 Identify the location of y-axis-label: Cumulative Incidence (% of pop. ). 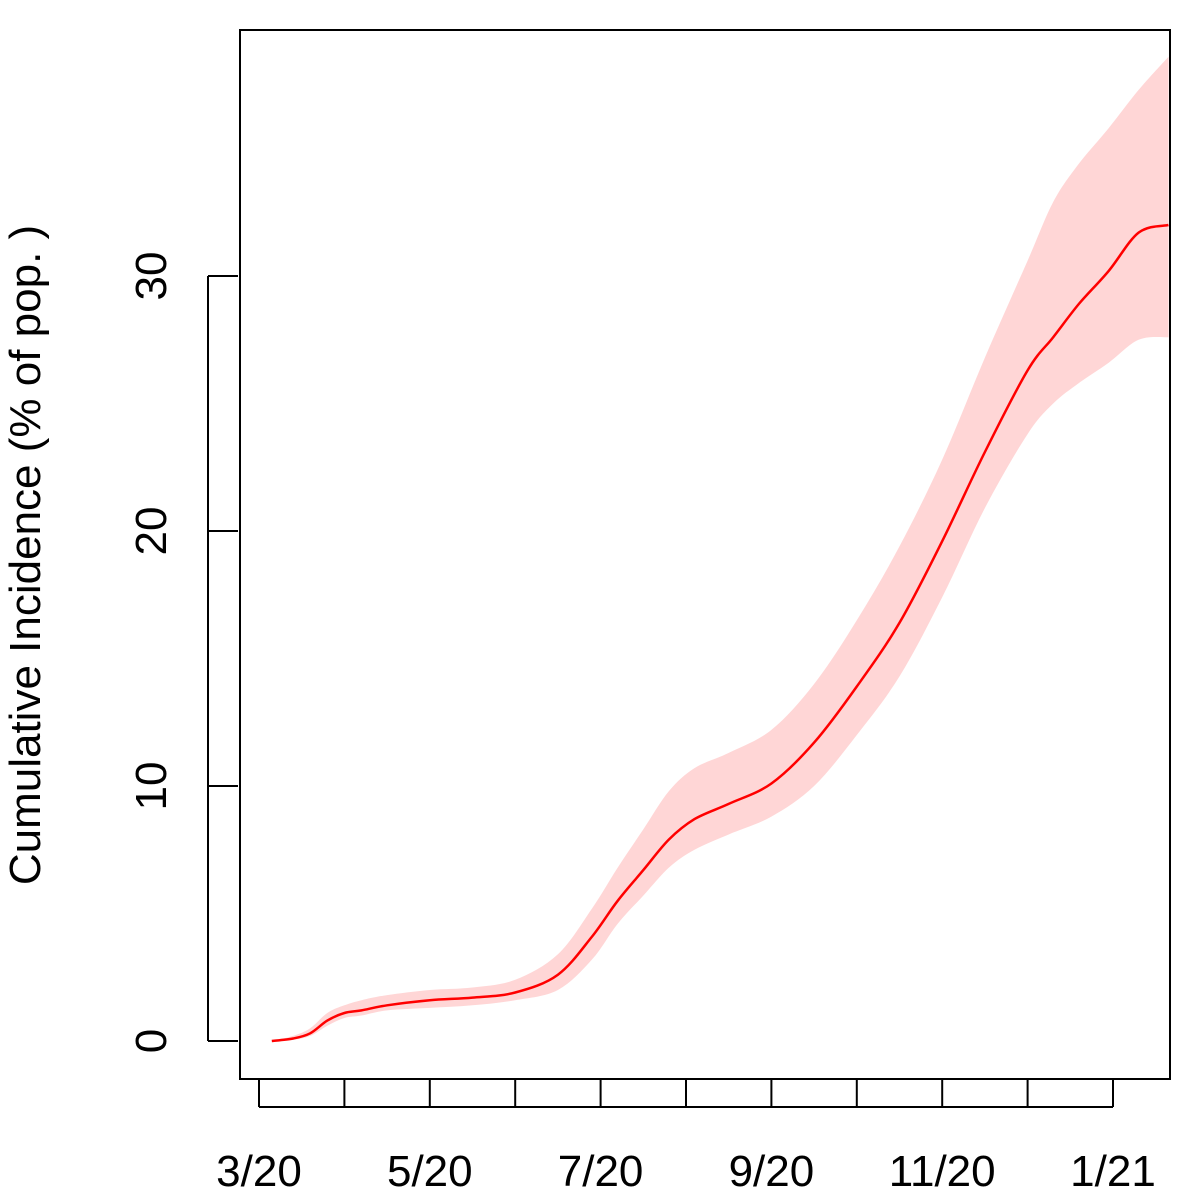
(25, 555).